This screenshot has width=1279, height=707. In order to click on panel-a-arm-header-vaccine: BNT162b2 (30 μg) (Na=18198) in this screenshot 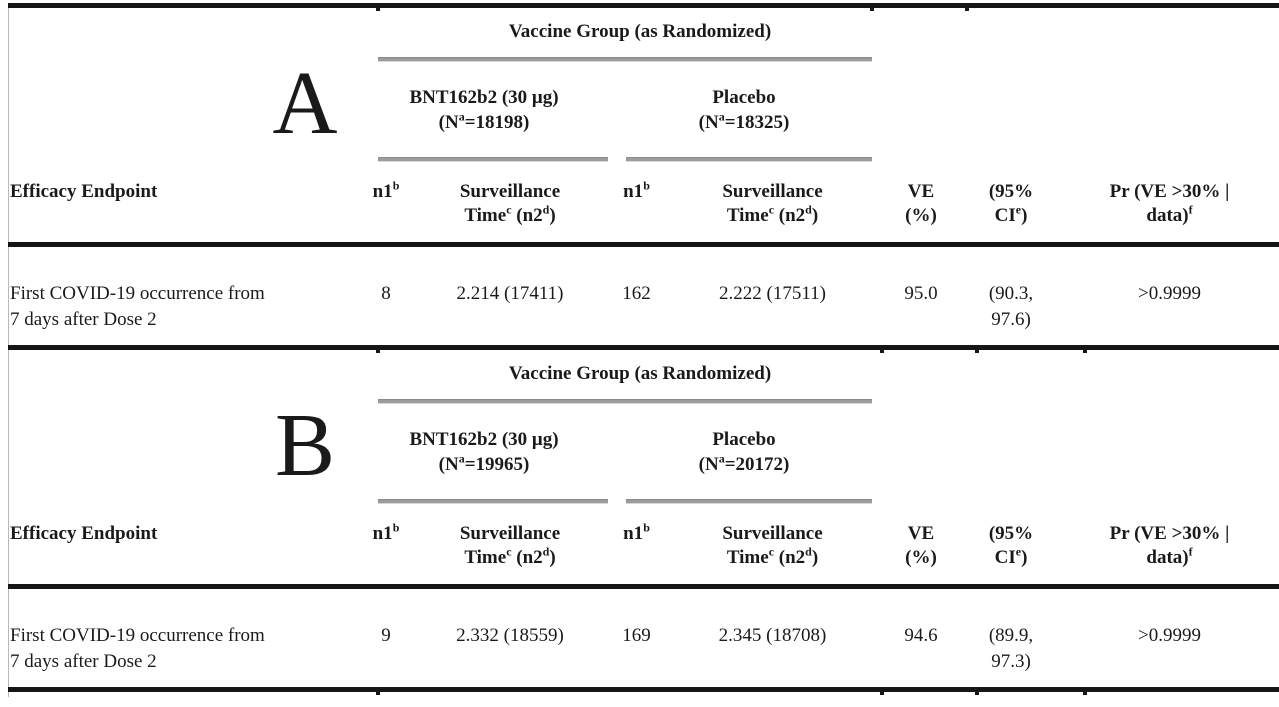, I will do `click(484, 110)`.